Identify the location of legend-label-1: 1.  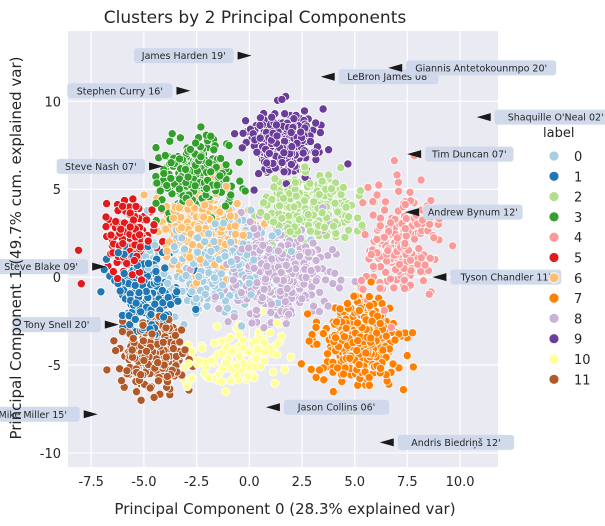
(578, 177).